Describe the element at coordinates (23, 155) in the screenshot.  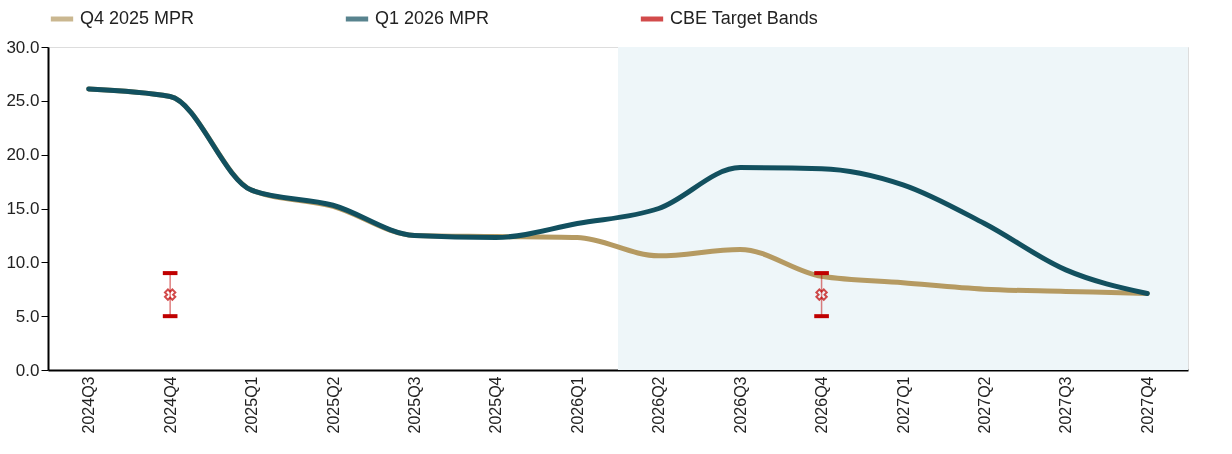
I see `y-tick-label: 20.0` at that location.